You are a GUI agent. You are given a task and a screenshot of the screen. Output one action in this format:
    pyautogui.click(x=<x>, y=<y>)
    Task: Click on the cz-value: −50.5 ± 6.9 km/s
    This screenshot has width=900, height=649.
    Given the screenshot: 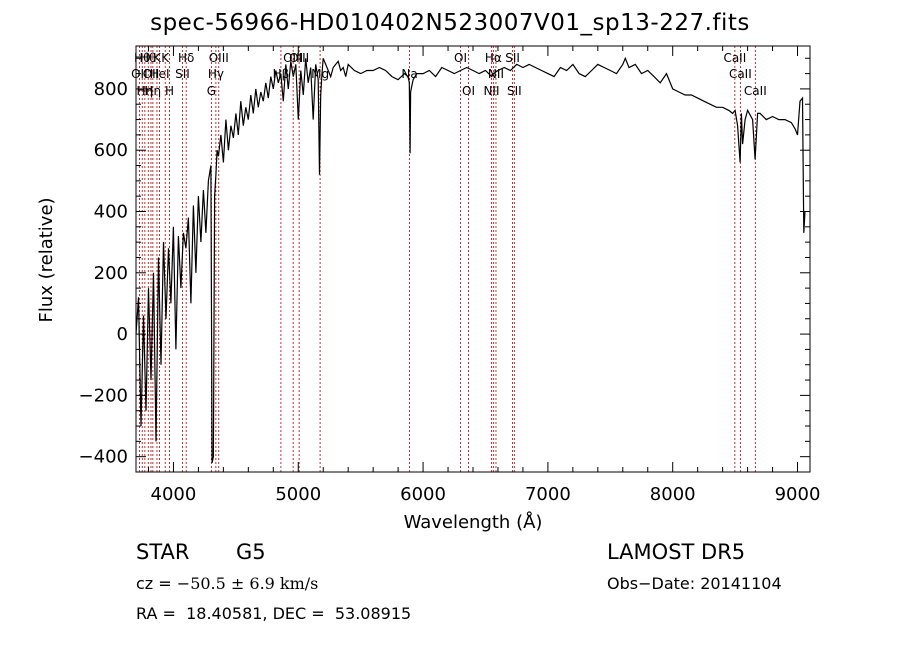 What is the action you would take?
    pyautogui.click(x=247, y=583)
    